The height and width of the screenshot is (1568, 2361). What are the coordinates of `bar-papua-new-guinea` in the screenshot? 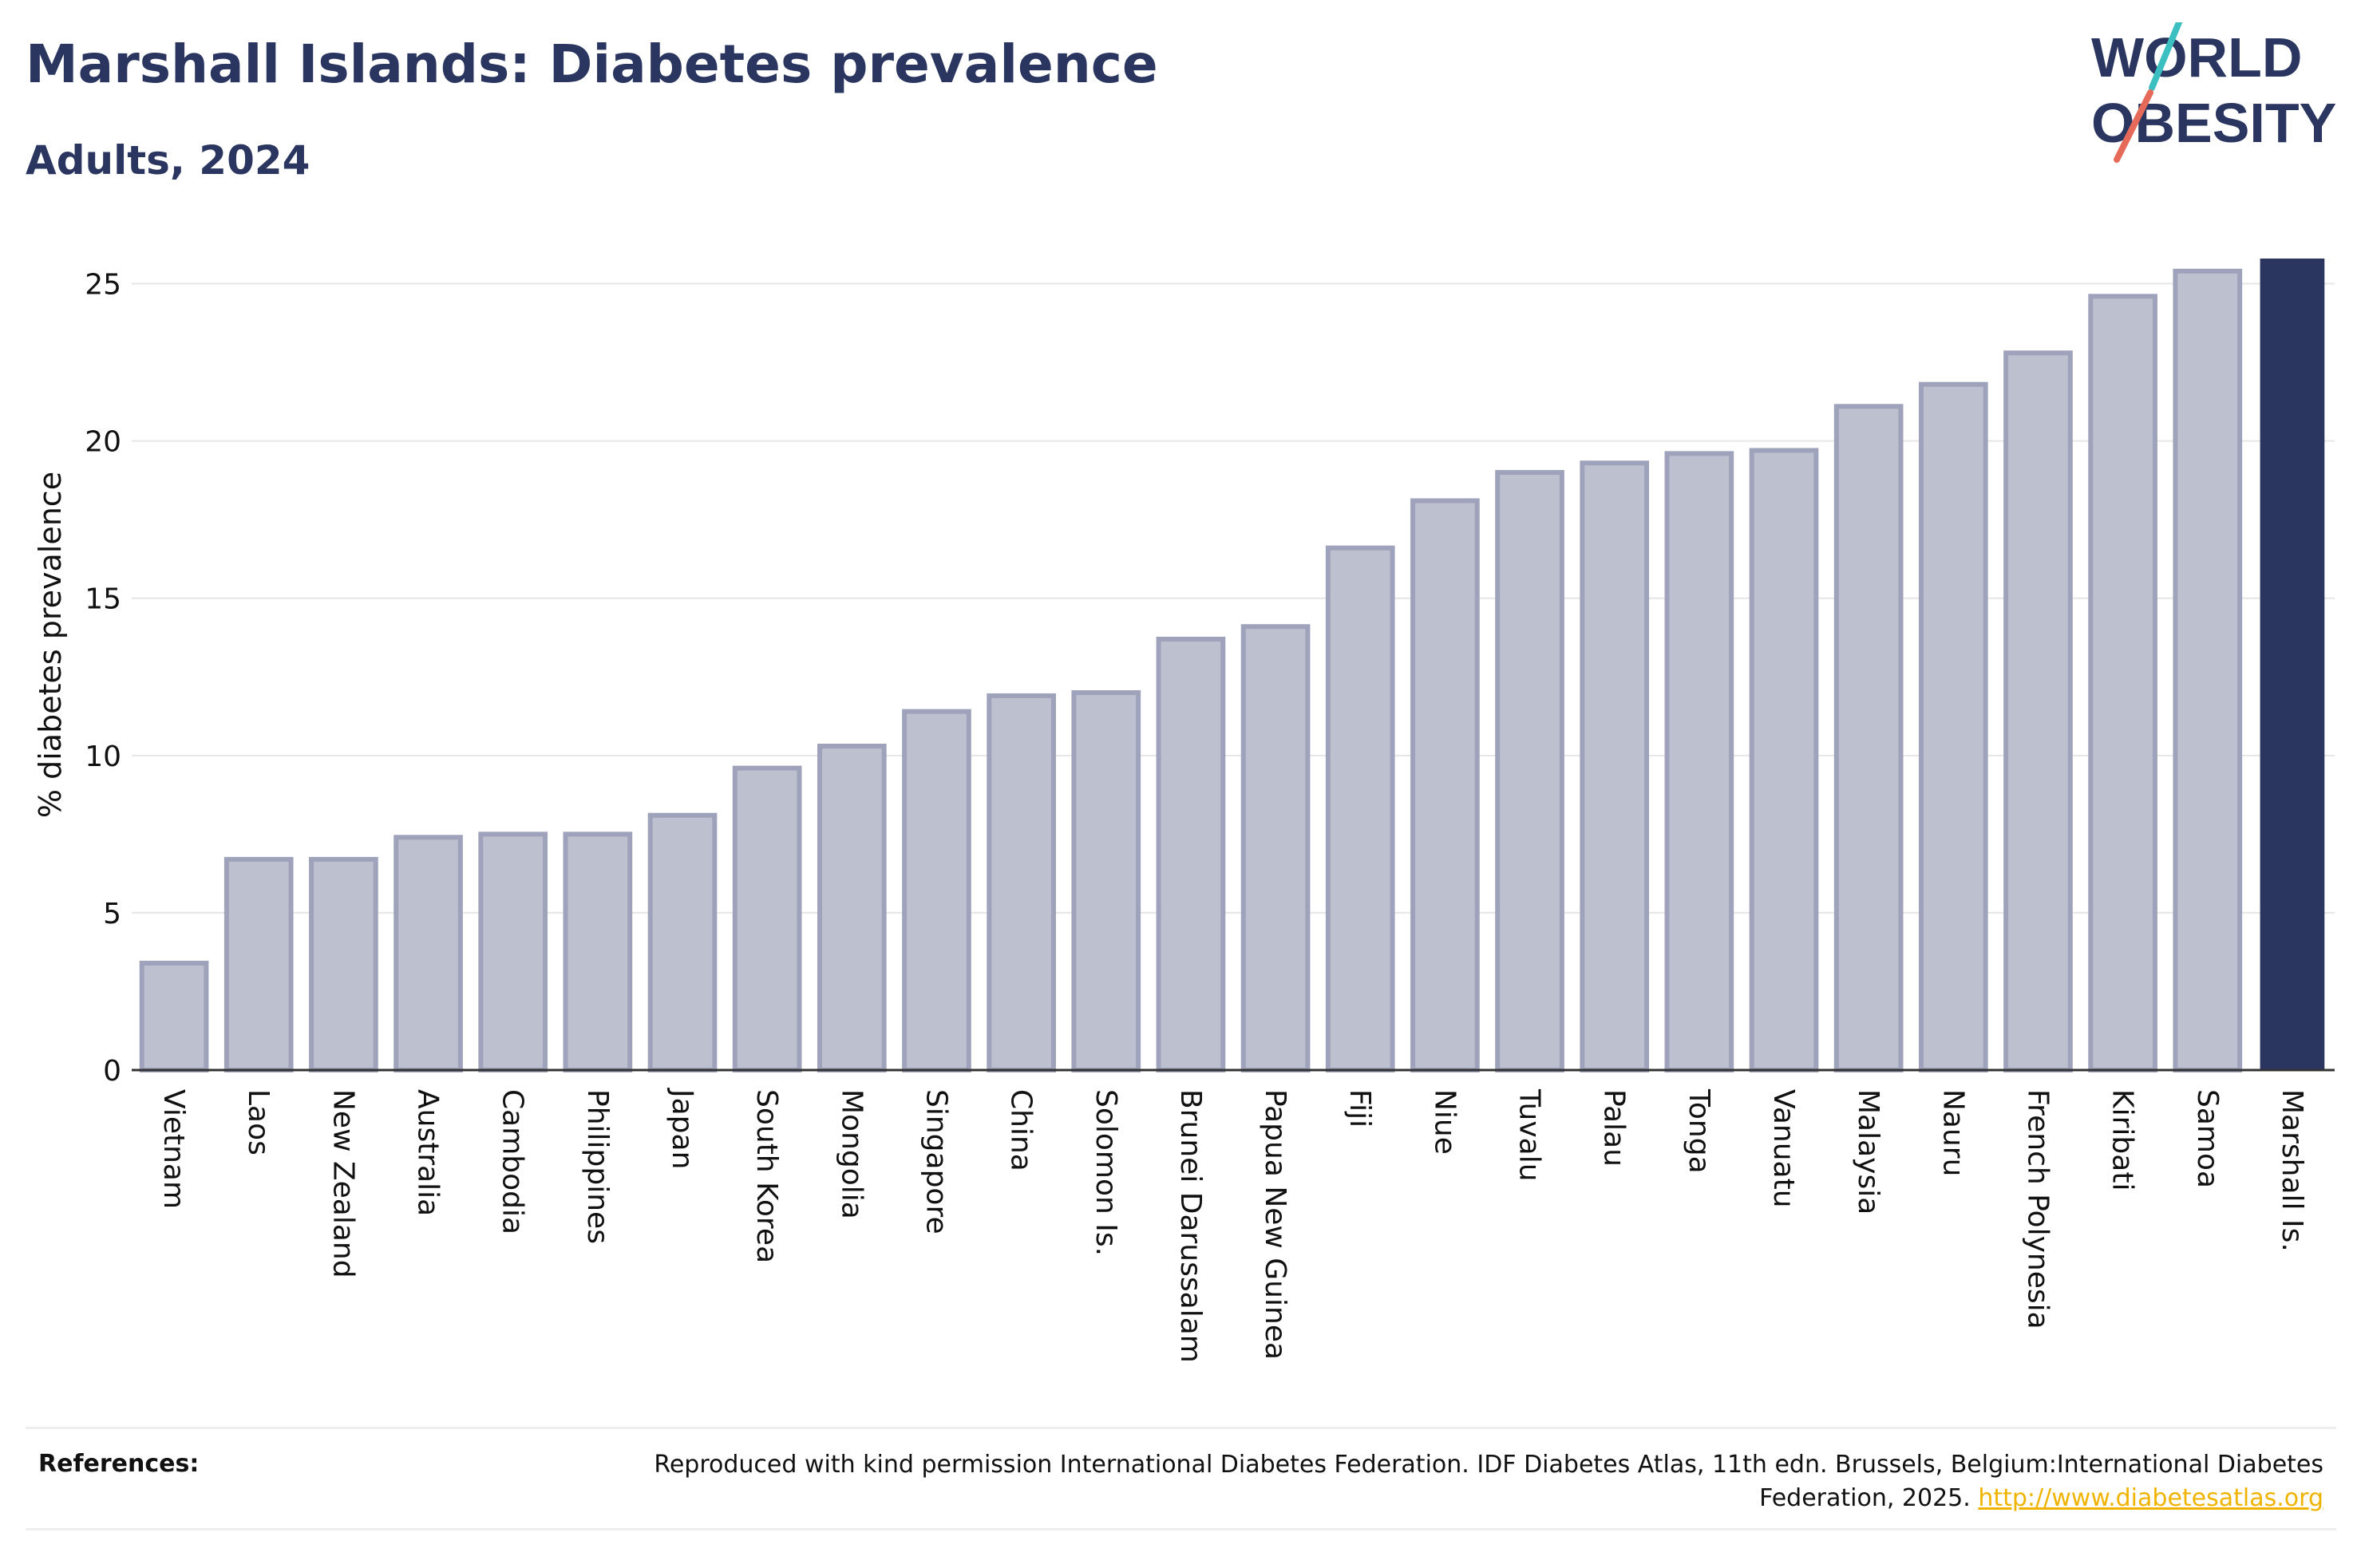 It's located at (1275, 848).